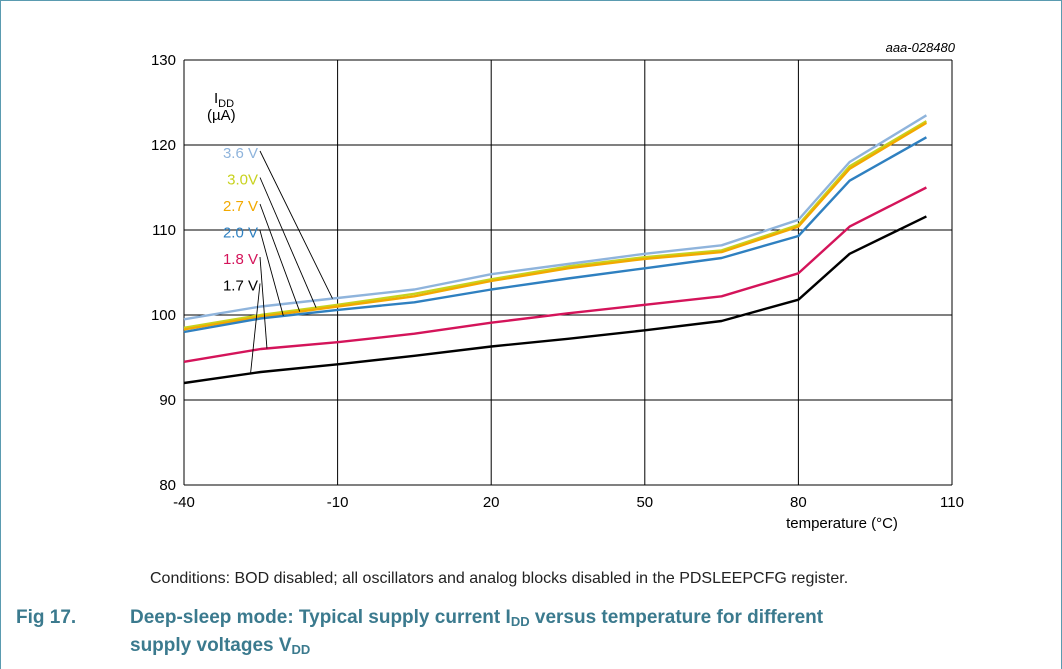 The width and height of the screenshot is (1062, 669). Describe the element at coordinates (216, 98) in the screenshot. I see `y-axis-label-main: I` at that location.